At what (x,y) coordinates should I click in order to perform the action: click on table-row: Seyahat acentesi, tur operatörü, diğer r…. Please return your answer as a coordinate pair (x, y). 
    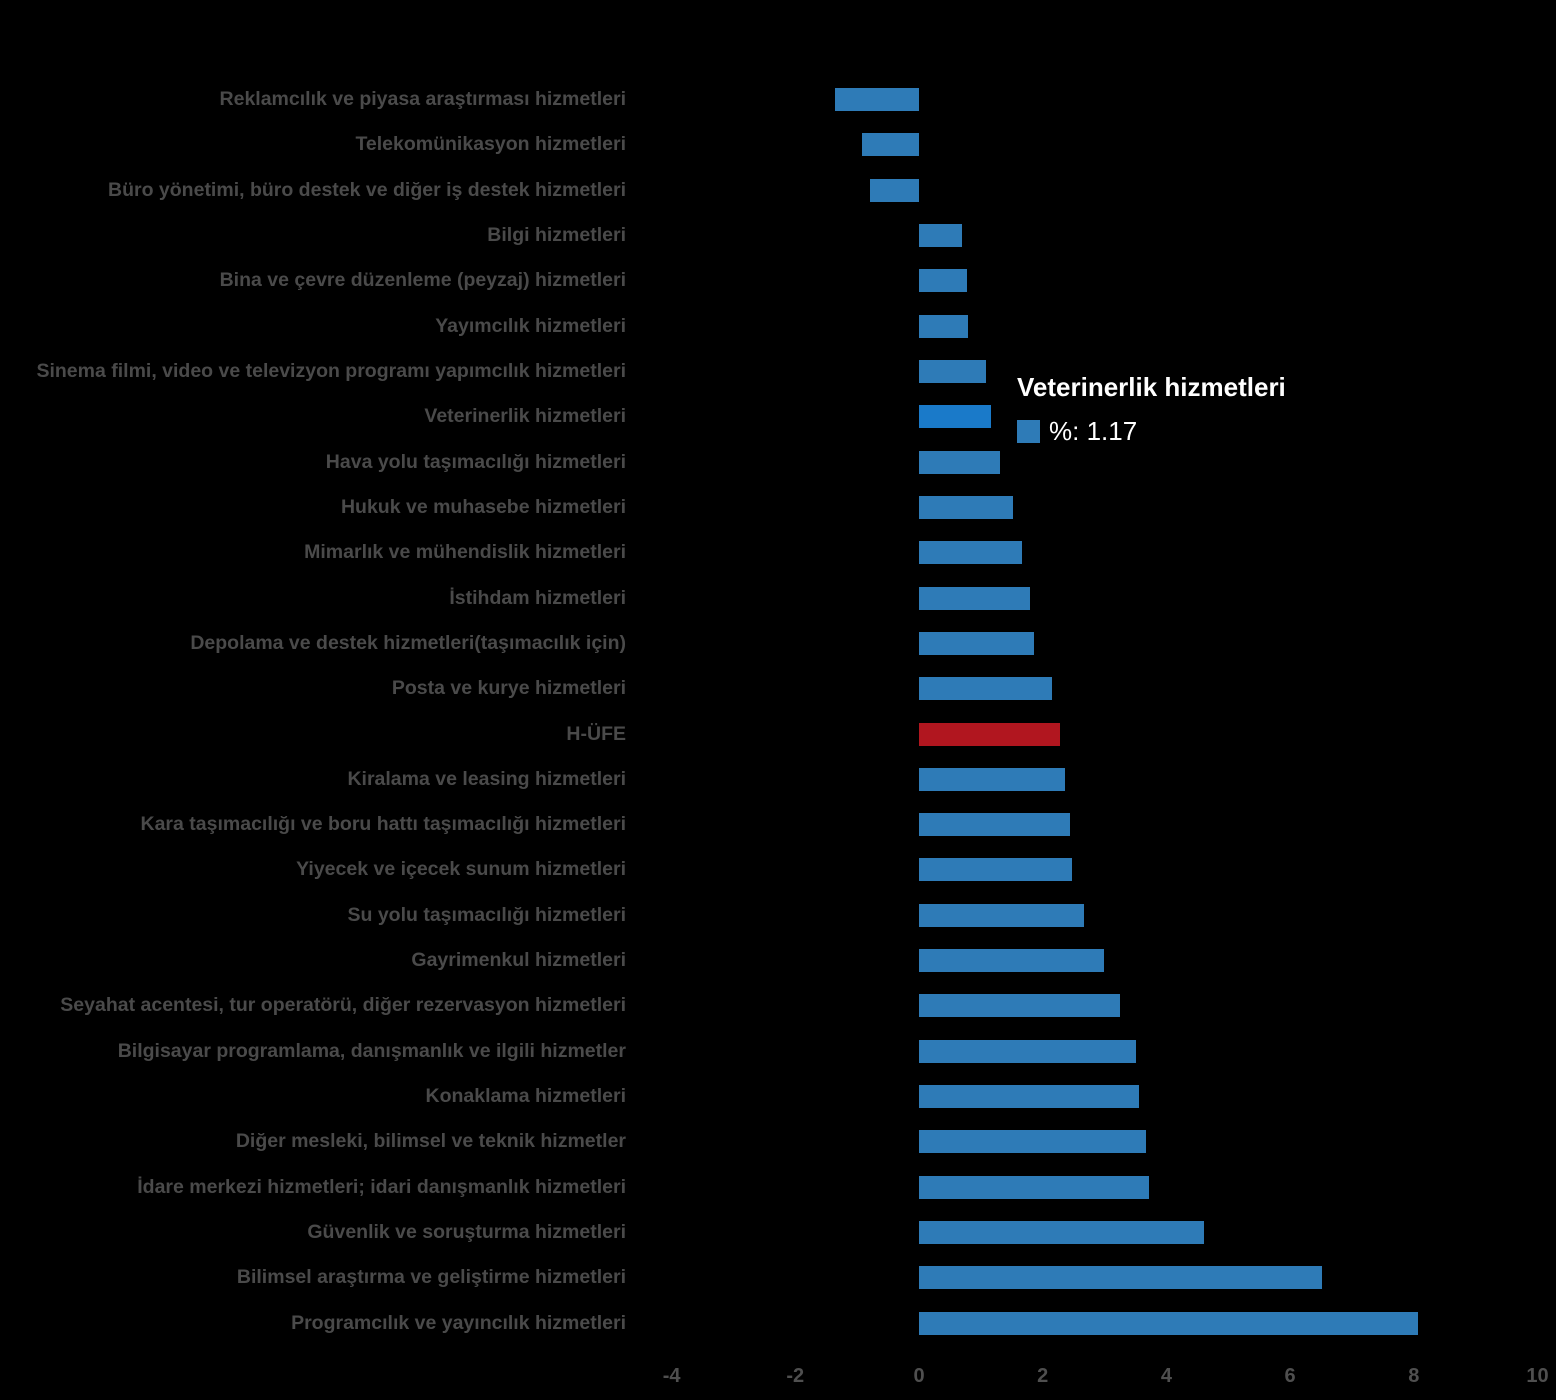
    Looking at the image, I should click on (778, 1005).